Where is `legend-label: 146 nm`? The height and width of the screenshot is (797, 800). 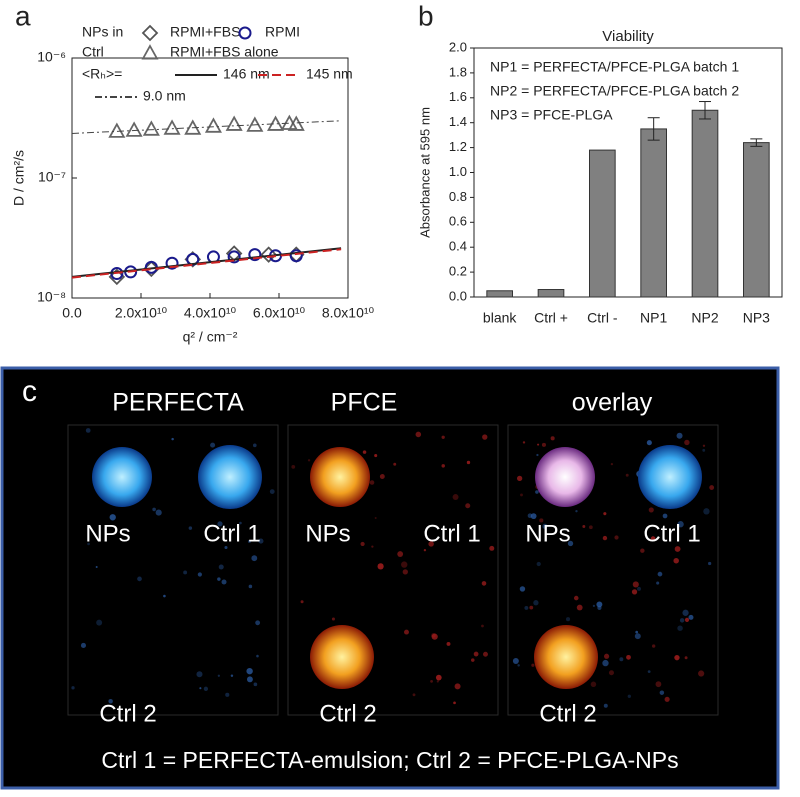 legend-label: 146 nm is located at coordinates (246, 74).